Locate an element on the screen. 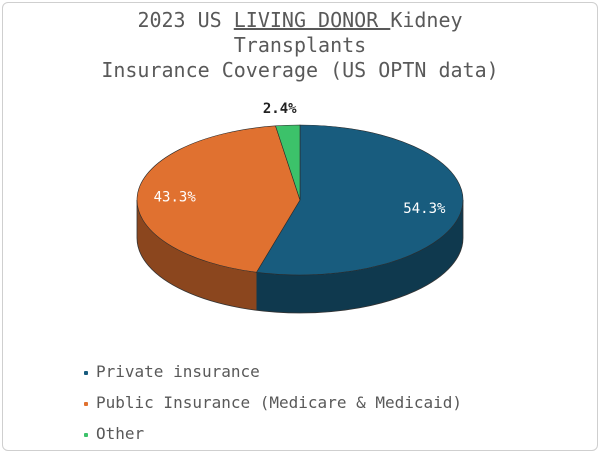 Image resolution: width=600 pixels, height=453 pixels. pie-sides is located at coordinates (300, 256).